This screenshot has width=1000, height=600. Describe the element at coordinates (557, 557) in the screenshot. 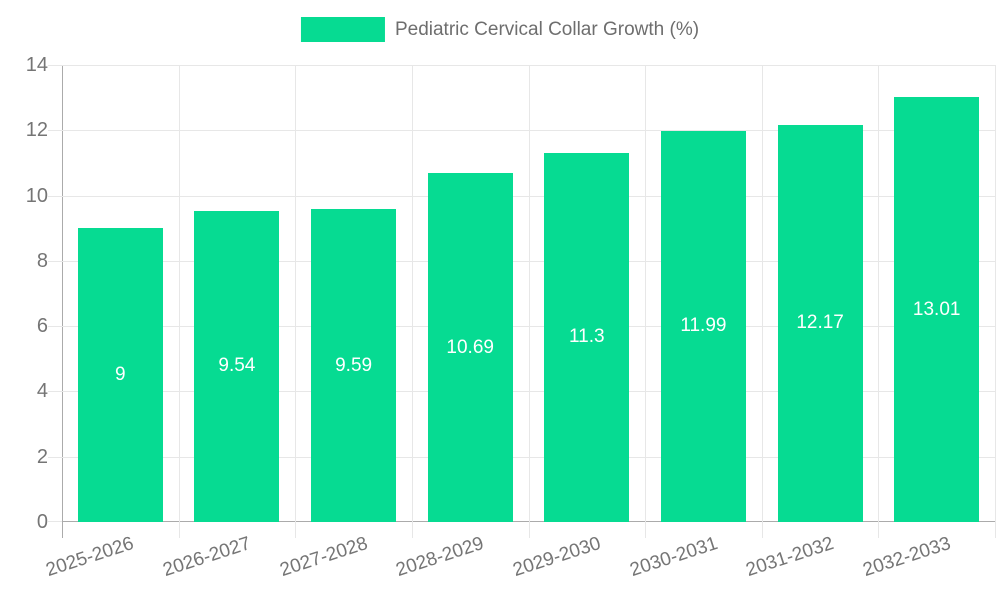

I see `x-tick-label: 2029-2030` at that location.